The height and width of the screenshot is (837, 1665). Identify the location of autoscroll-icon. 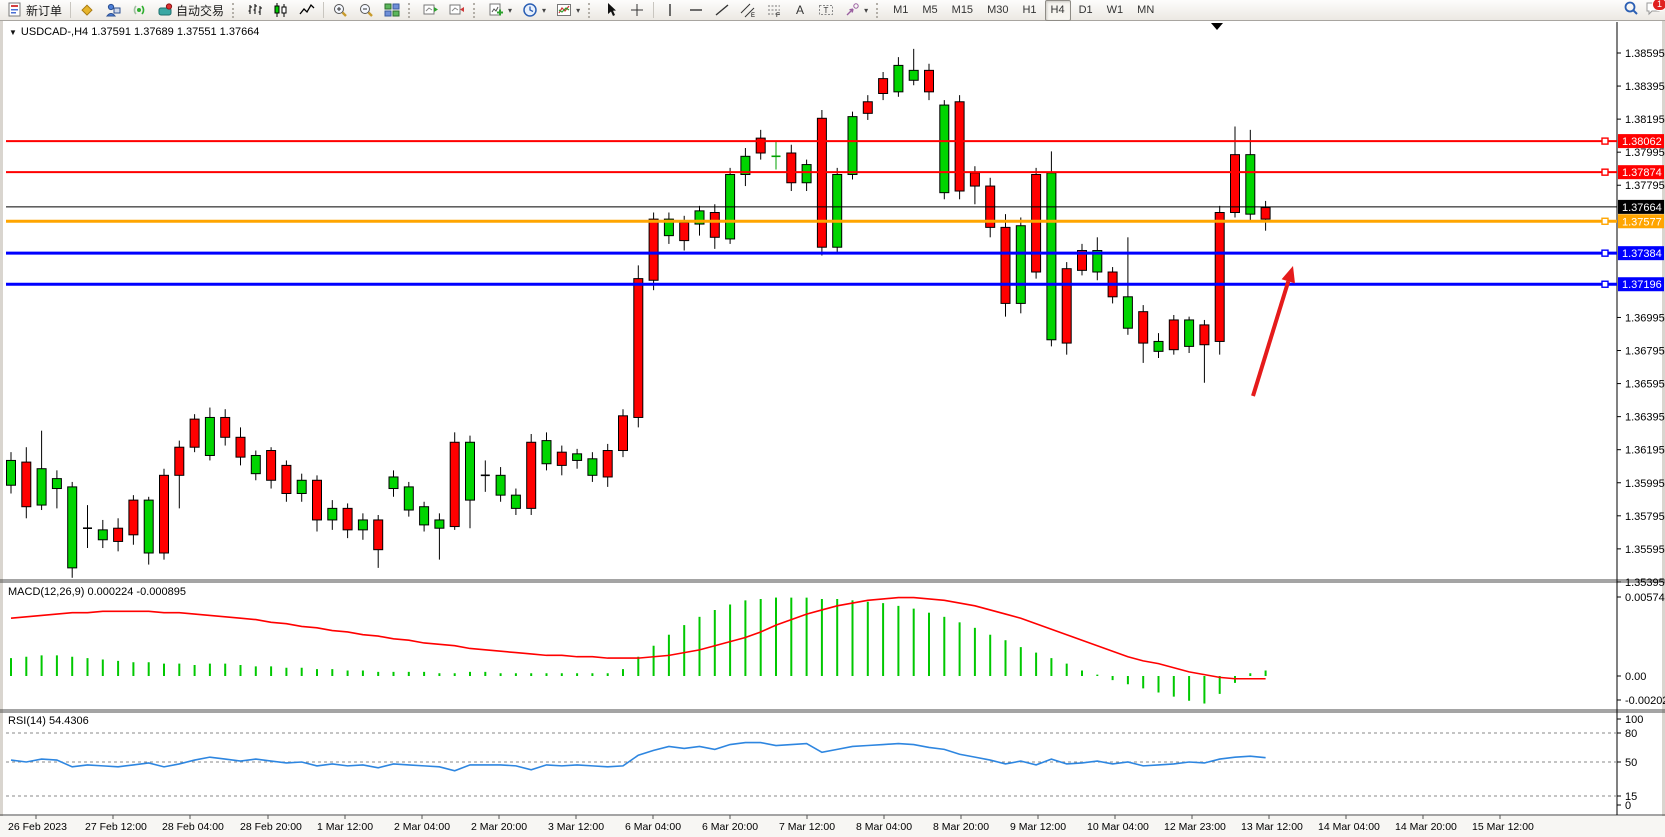
(431, 9).